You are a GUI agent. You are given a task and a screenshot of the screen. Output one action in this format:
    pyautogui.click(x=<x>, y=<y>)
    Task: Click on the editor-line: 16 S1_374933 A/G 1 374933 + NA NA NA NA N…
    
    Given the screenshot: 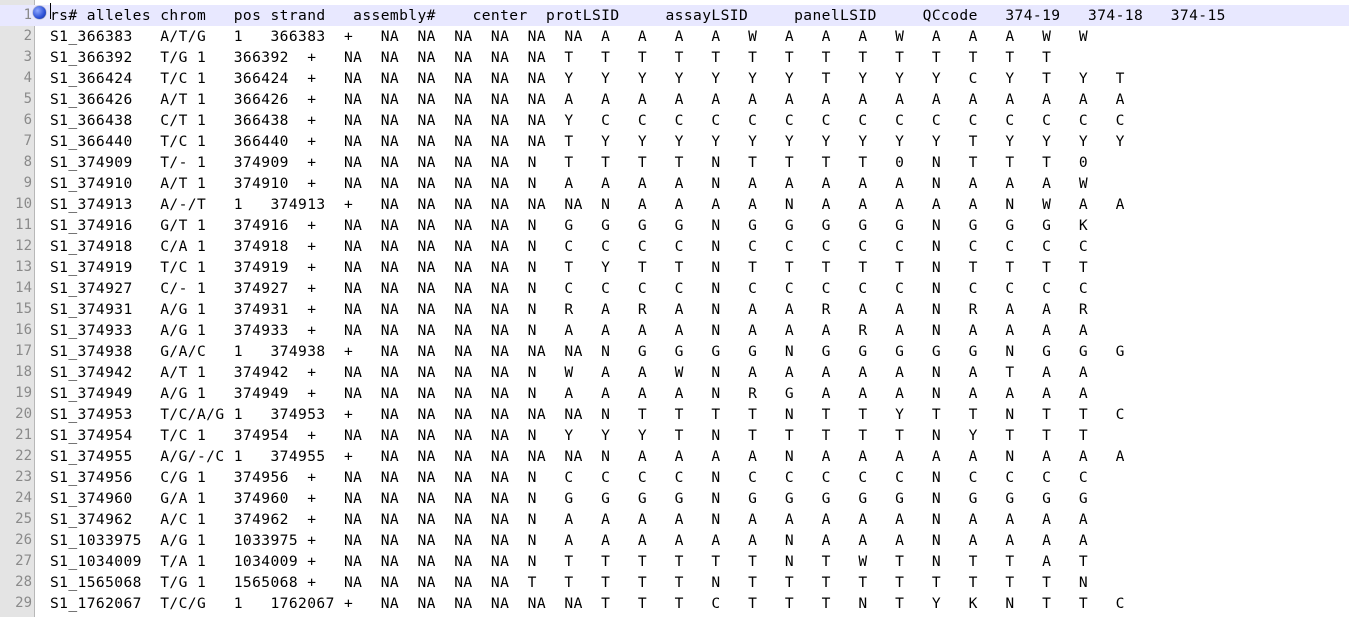 What is the action you would take?
    pyautogui.click(x=674, y=330)
    